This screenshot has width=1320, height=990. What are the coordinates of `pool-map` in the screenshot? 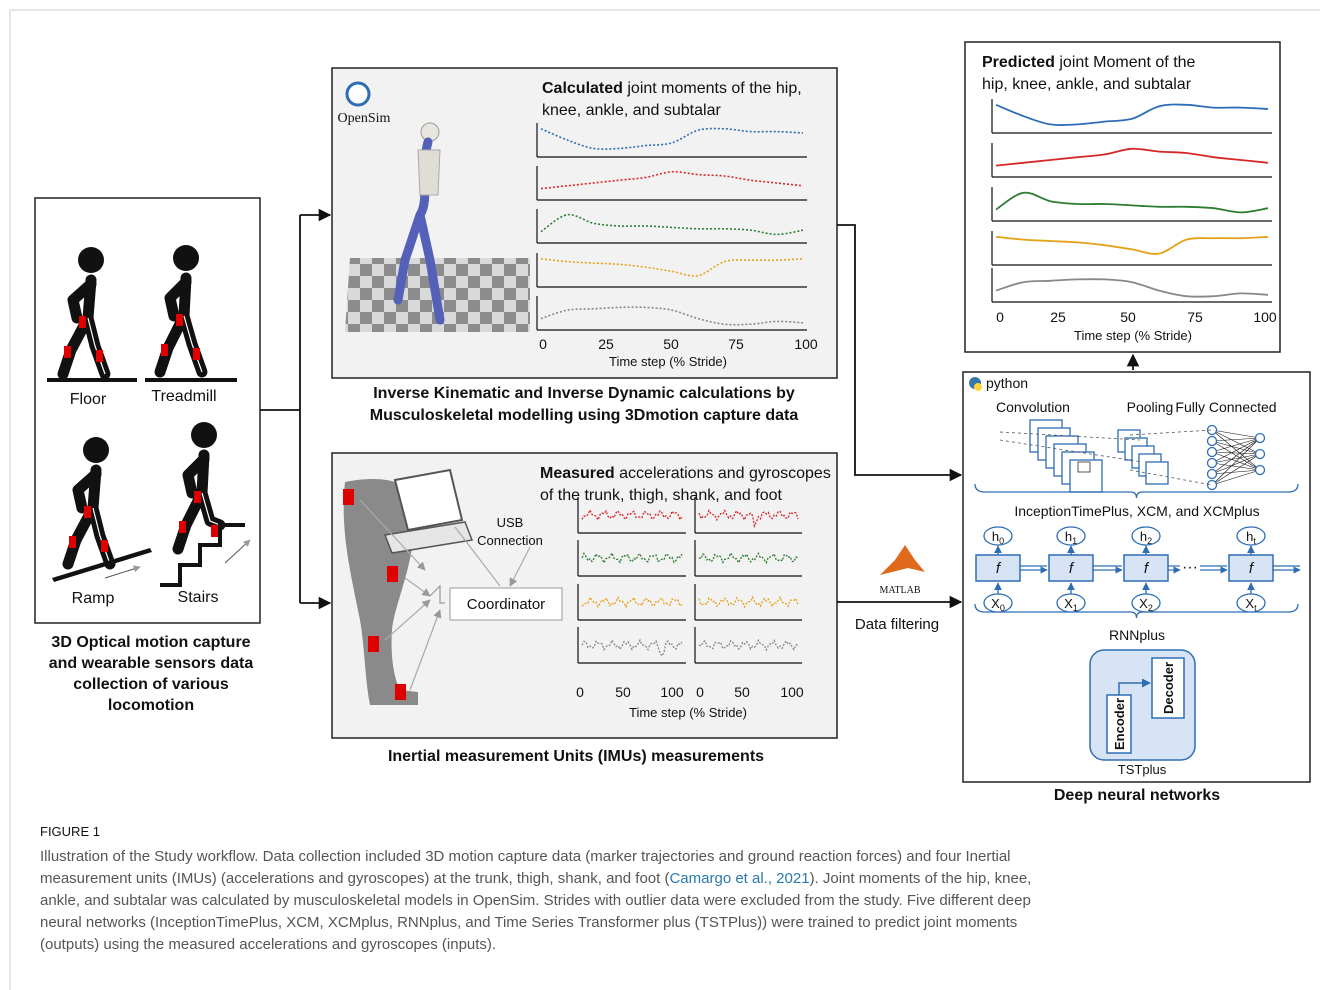 It's located at (1157, 473).